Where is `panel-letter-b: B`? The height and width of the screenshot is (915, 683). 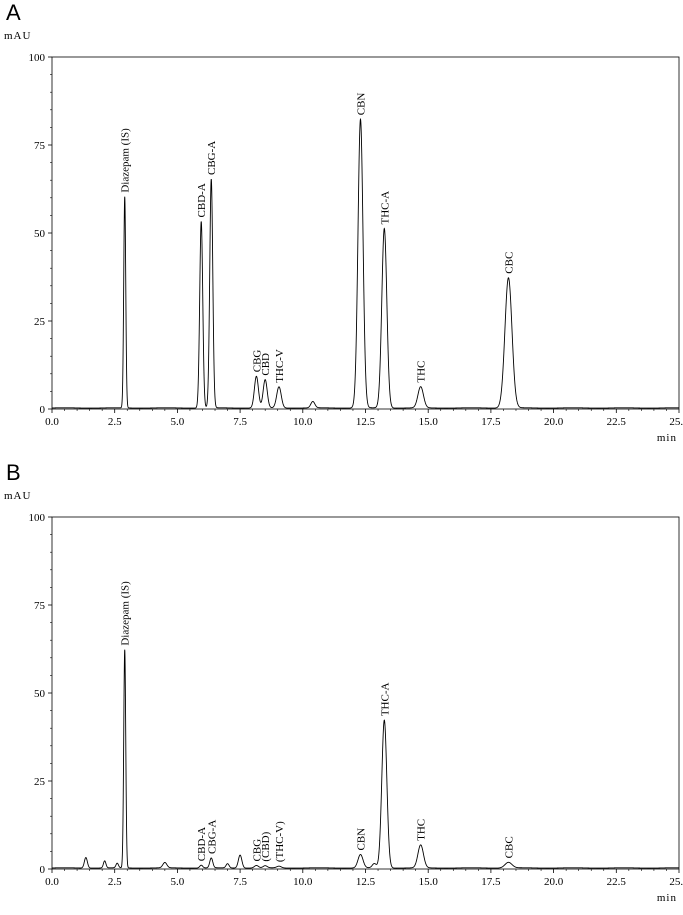 panel-letter-b: B is located at coordinates (13, 472).